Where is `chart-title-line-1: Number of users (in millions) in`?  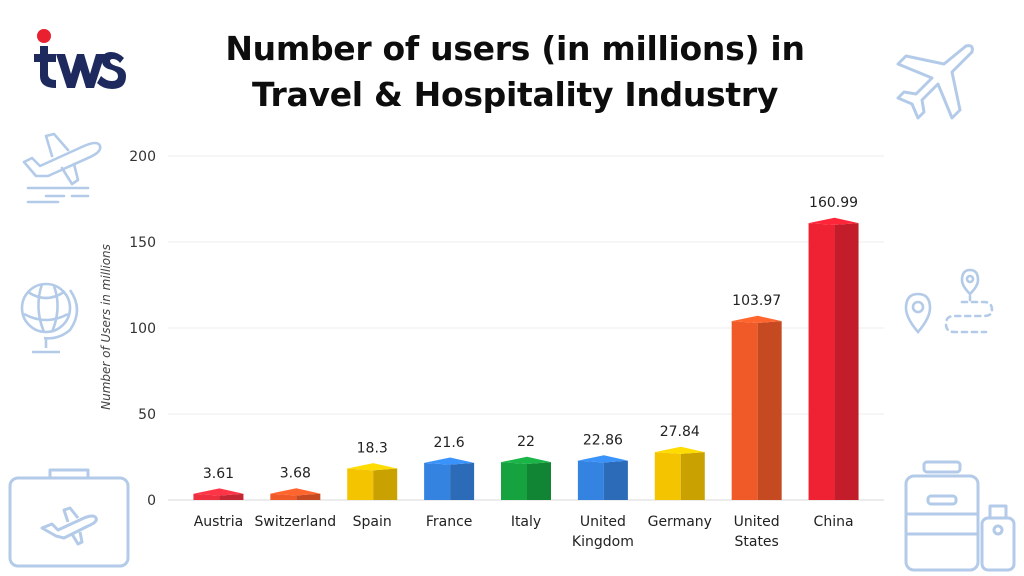
chart-title-line-1: Number of users (in millions) in is located at coordinates (515, 48).